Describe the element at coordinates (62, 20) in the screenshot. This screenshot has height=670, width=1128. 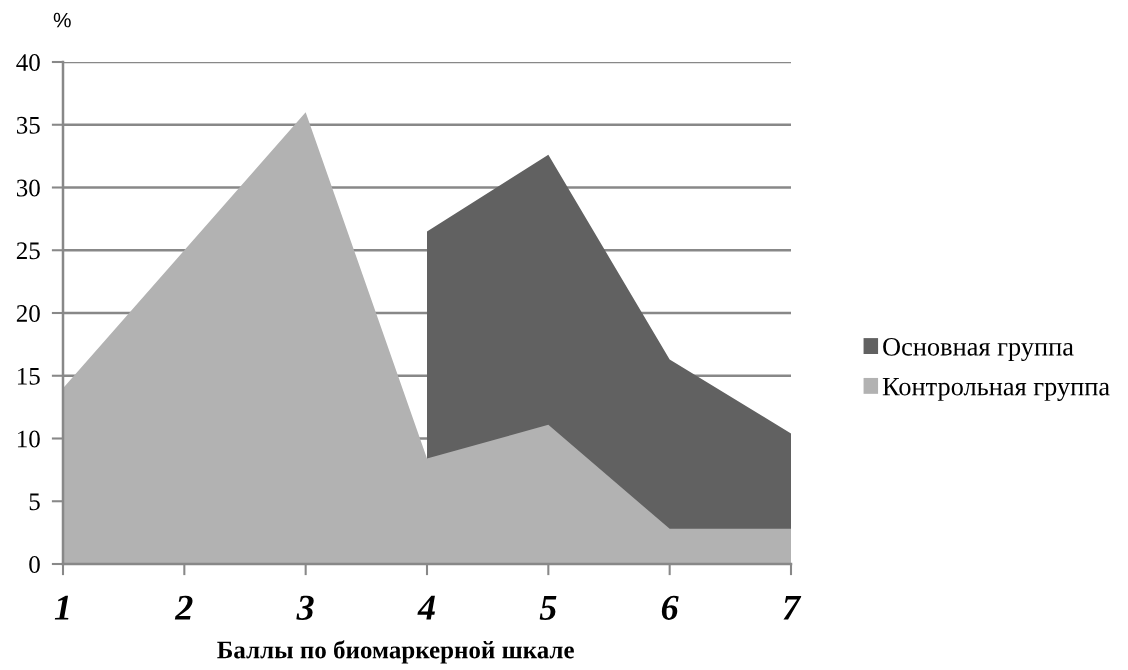
I see `y-axis-title: %` at that location.